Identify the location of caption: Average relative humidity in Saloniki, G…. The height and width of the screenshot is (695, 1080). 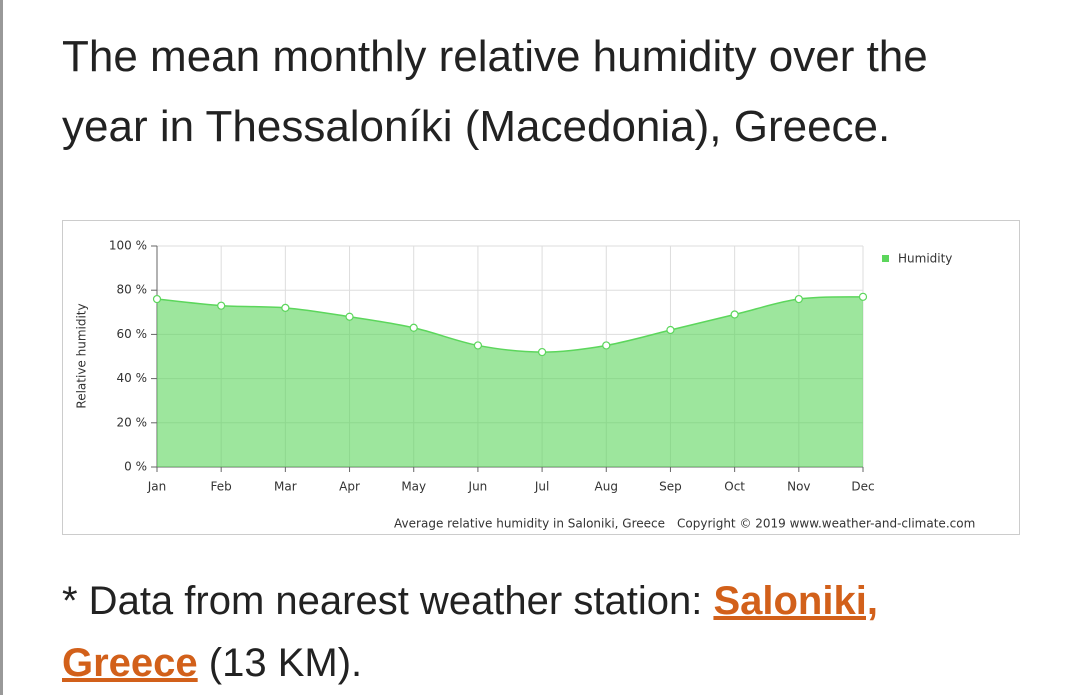
(529, 524).